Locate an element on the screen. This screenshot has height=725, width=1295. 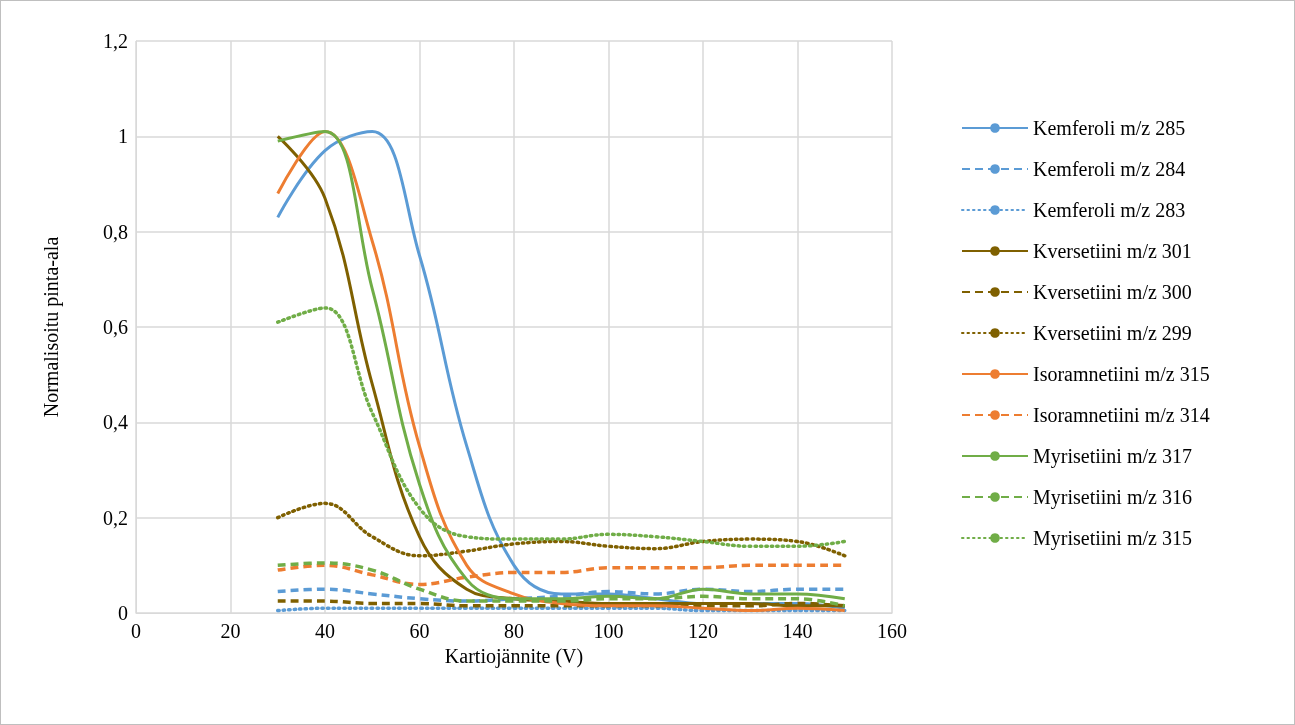
y-tick-label: 0,6 is located at coordinates (115, 327).